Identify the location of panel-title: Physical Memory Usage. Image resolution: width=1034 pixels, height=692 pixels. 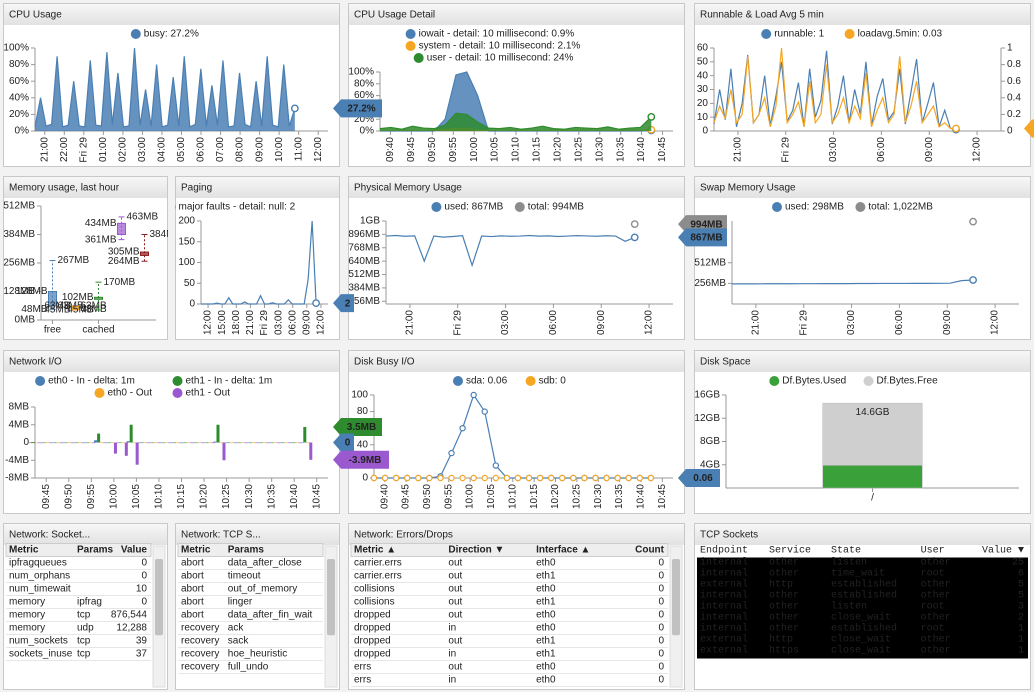
(408, 188).